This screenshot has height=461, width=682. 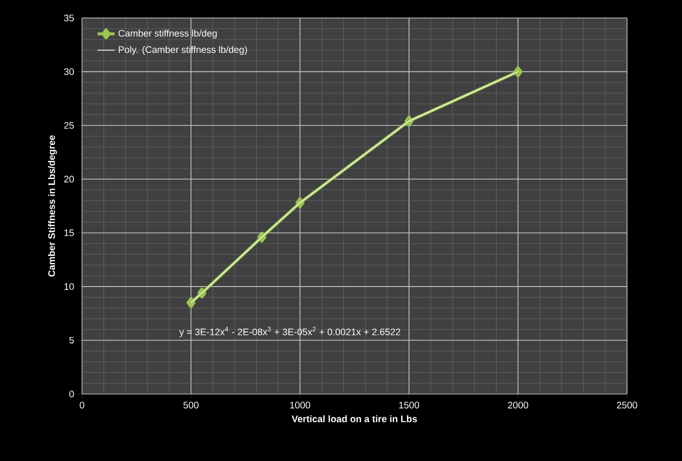 I want to click on x-tick-label: 1500, so click(x=409, y=405).